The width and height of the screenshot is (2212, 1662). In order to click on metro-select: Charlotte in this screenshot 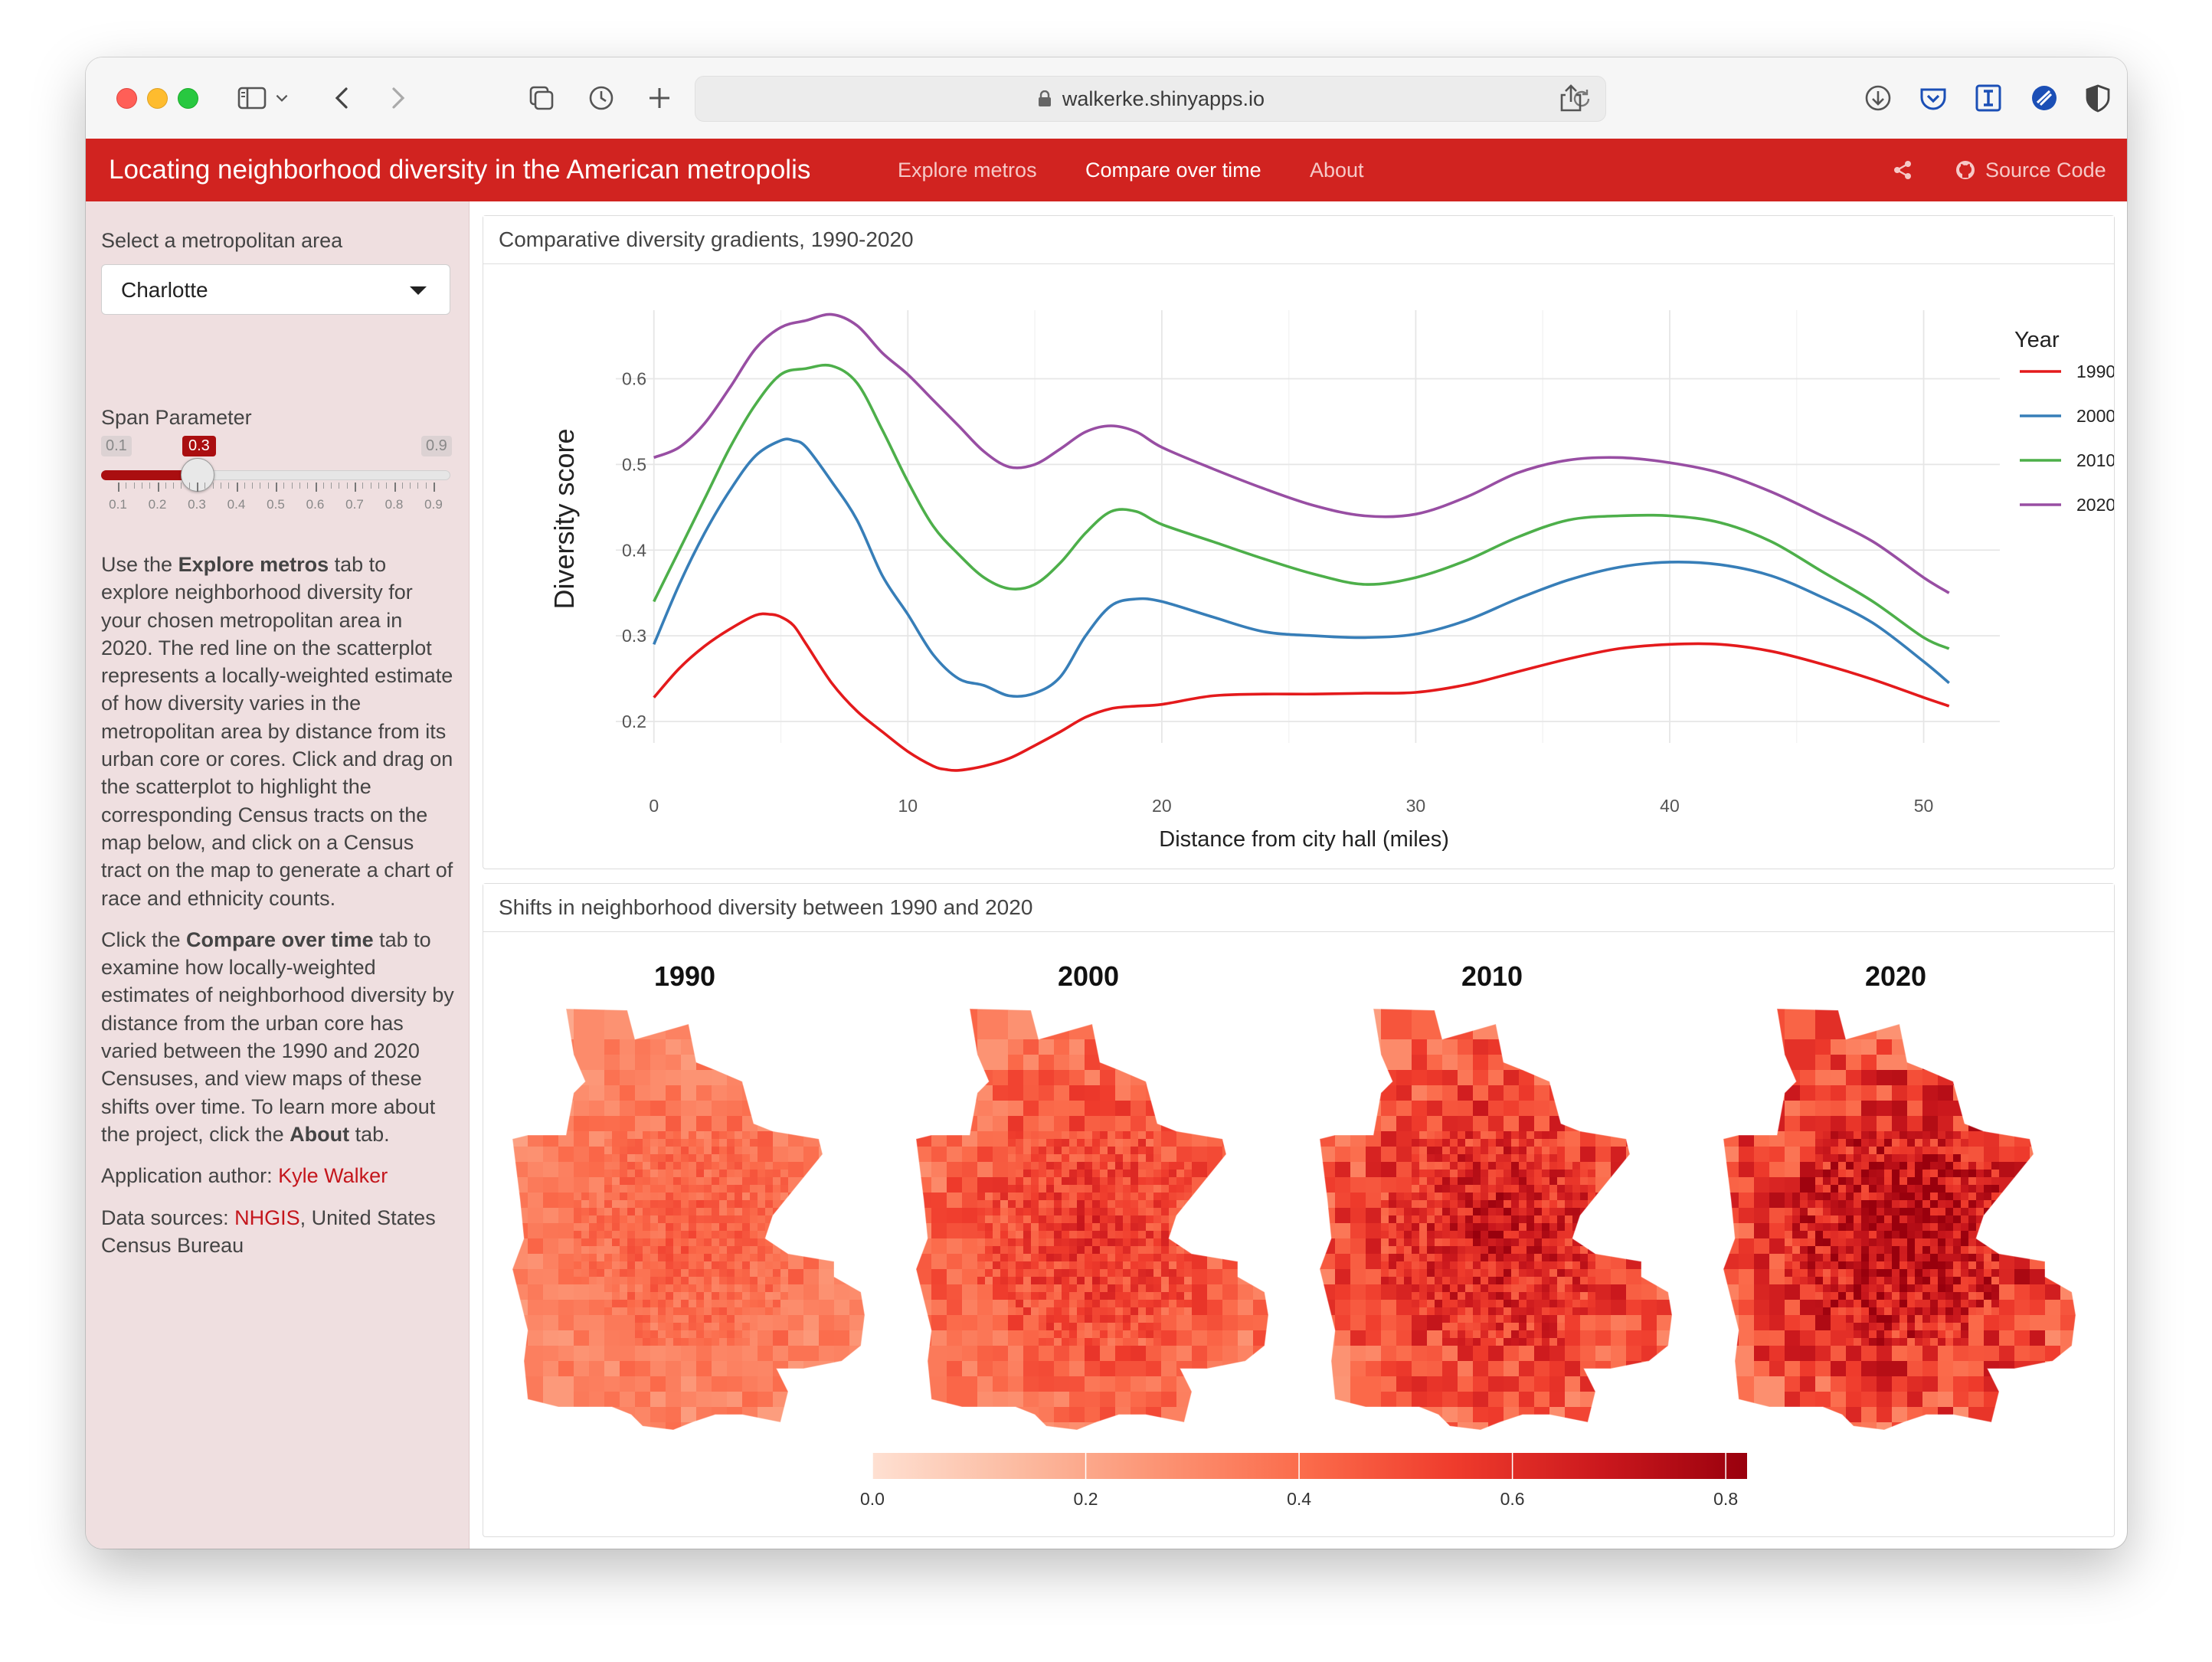, I will do `click(276, 290)`.